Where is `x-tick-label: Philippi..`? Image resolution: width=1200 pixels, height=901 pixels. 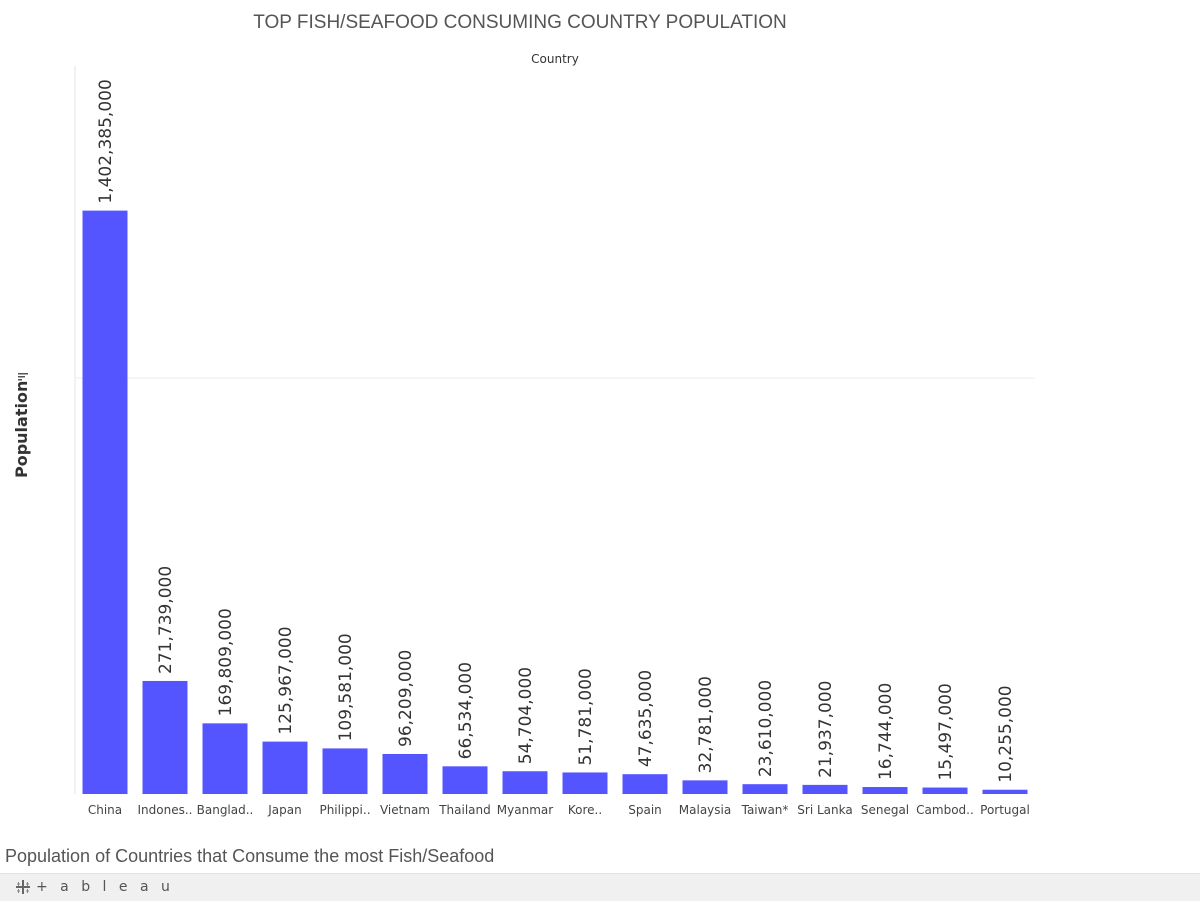 x-tick-label: Philippi.. is located at coordinates (344, 810).